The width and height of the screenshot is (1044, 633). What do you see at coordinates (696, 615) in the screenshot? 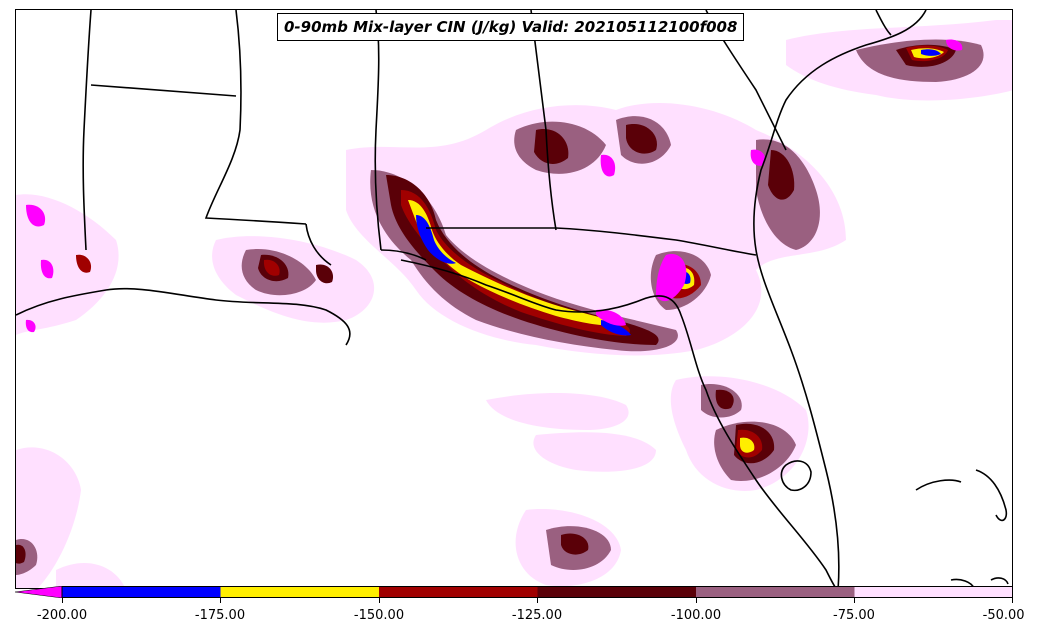
I see `colorbar-label-4: -100.00` at bounding box center [696, 615].